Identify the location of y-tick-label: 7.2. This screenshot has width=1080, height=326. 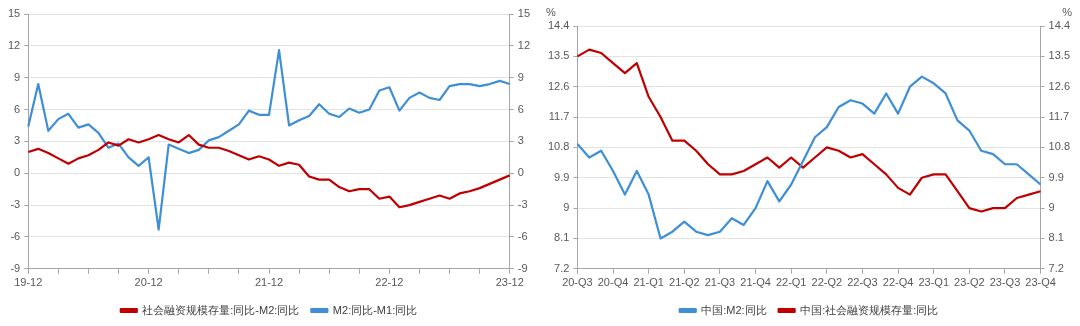
(562, 267).